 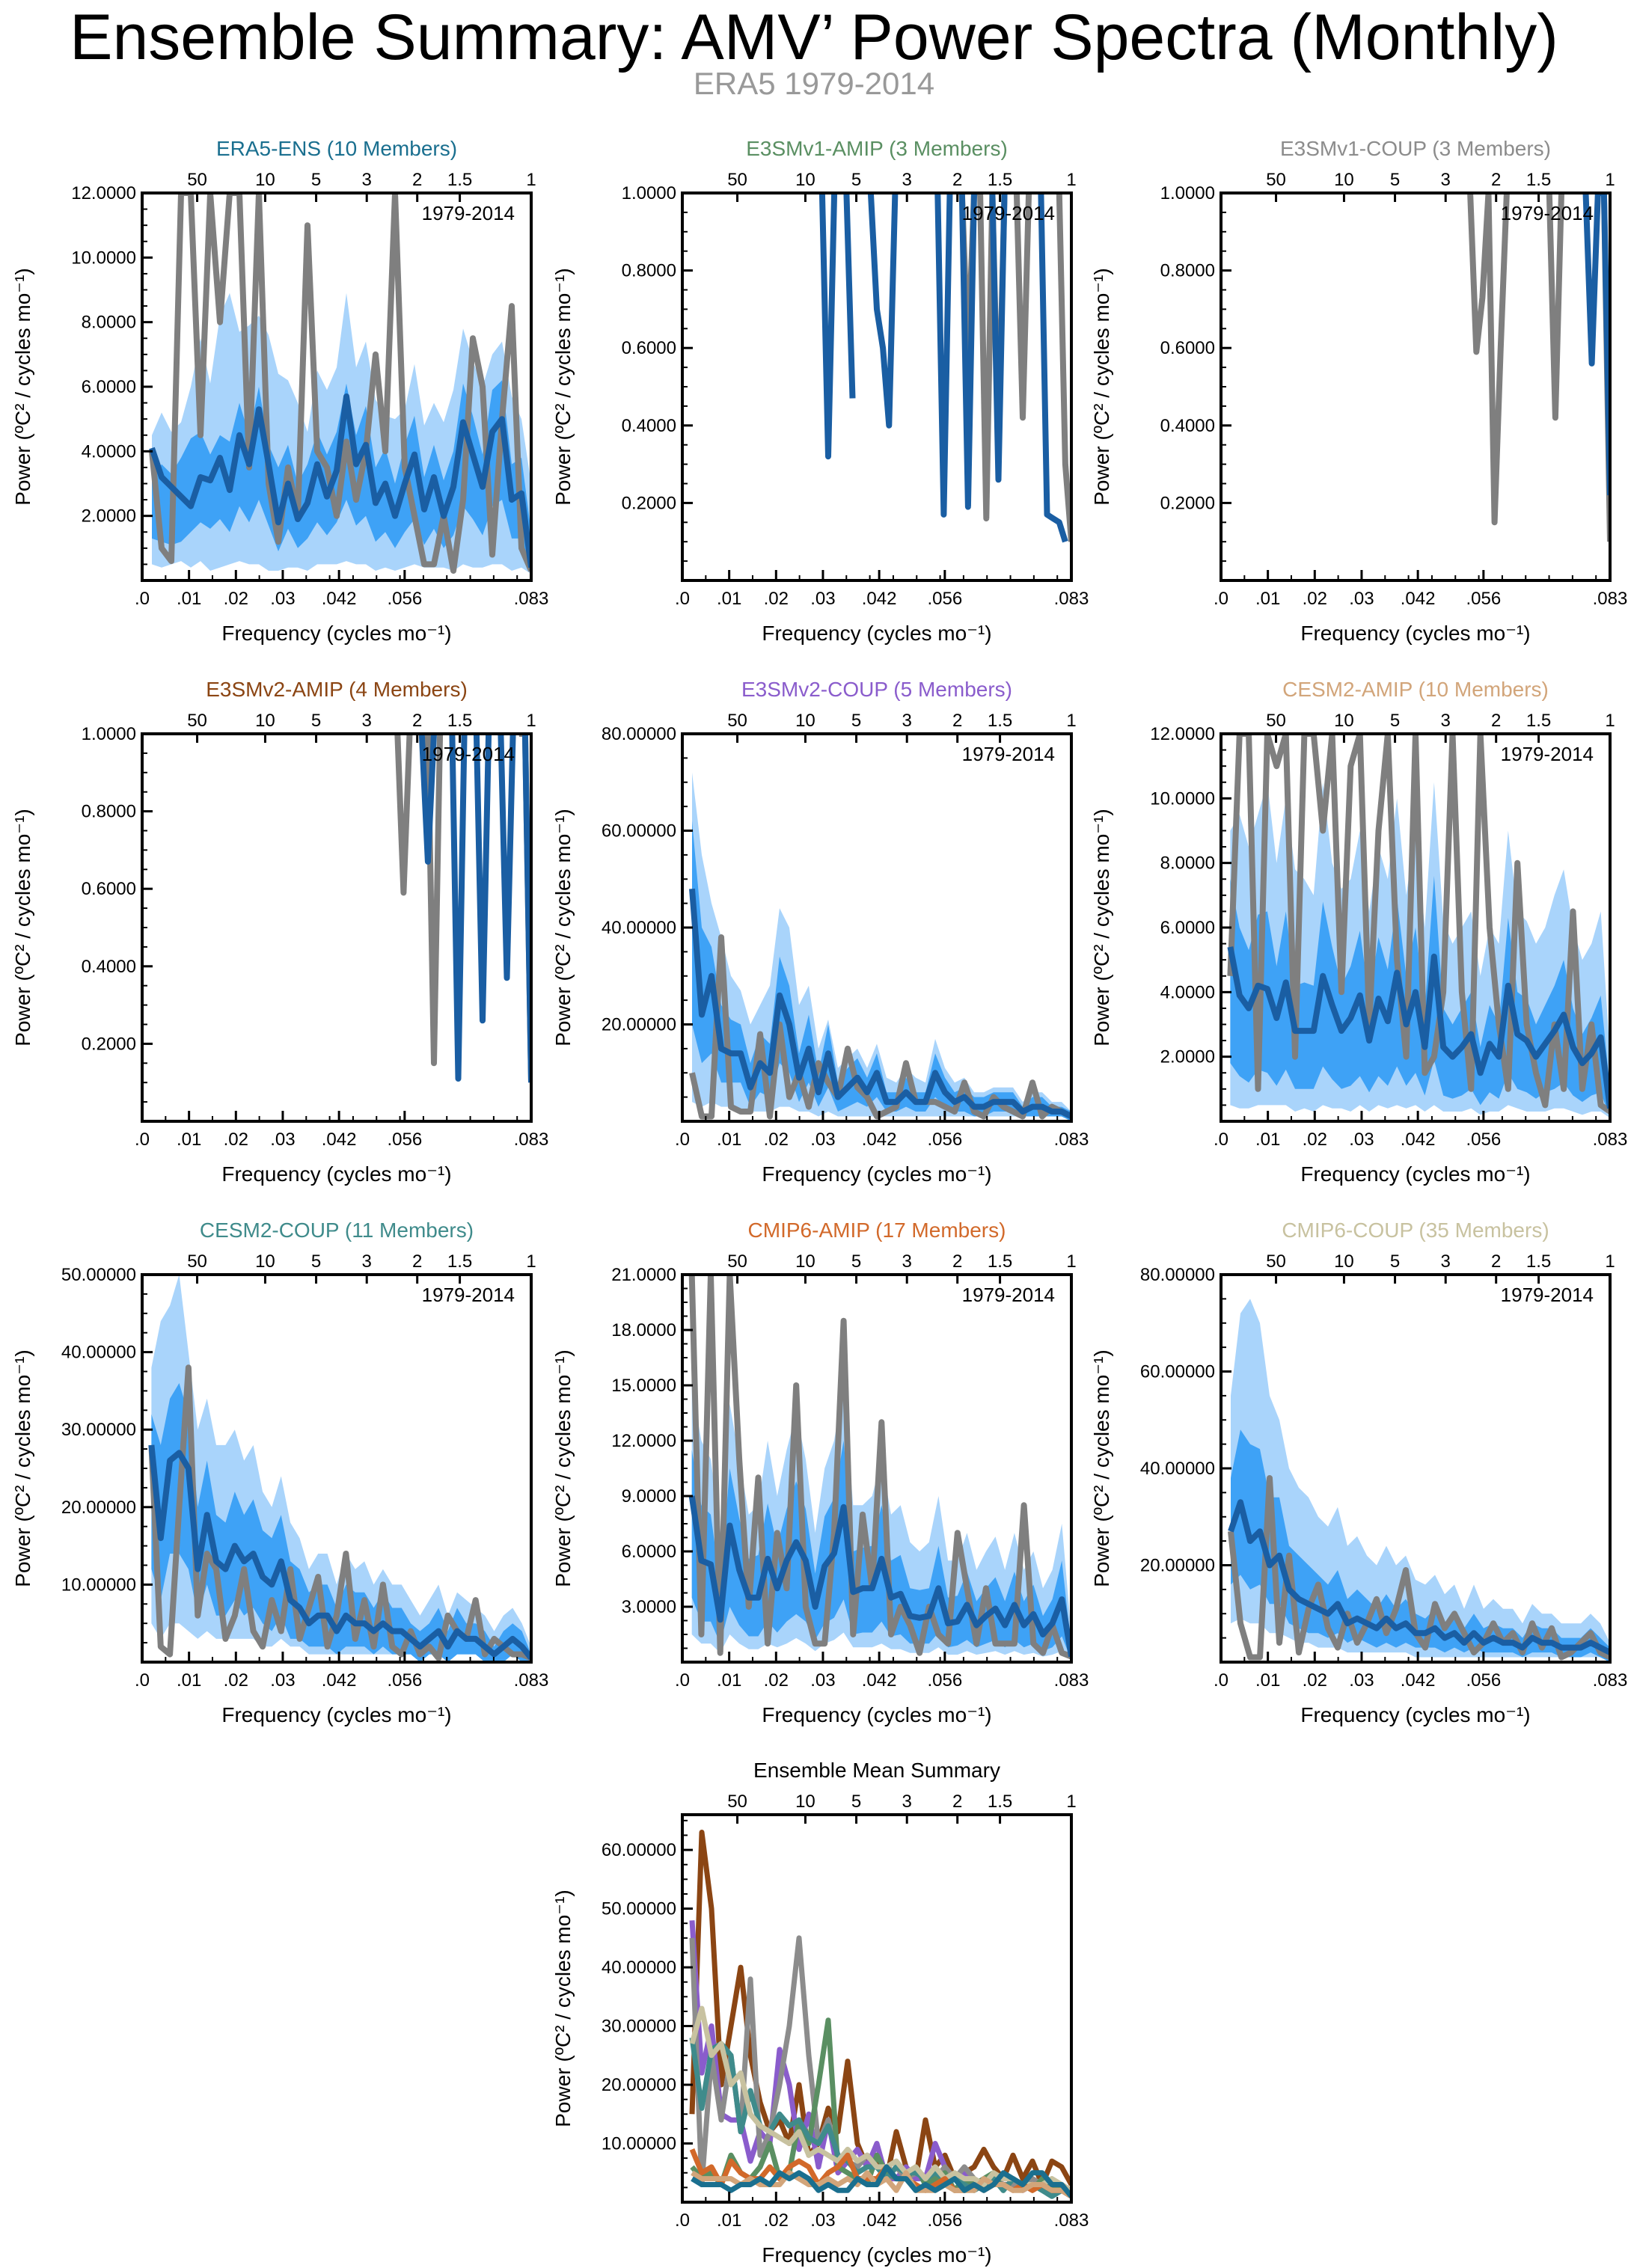 I want to click on y-tick-label: 0.2000, so click(x=649, y=503).